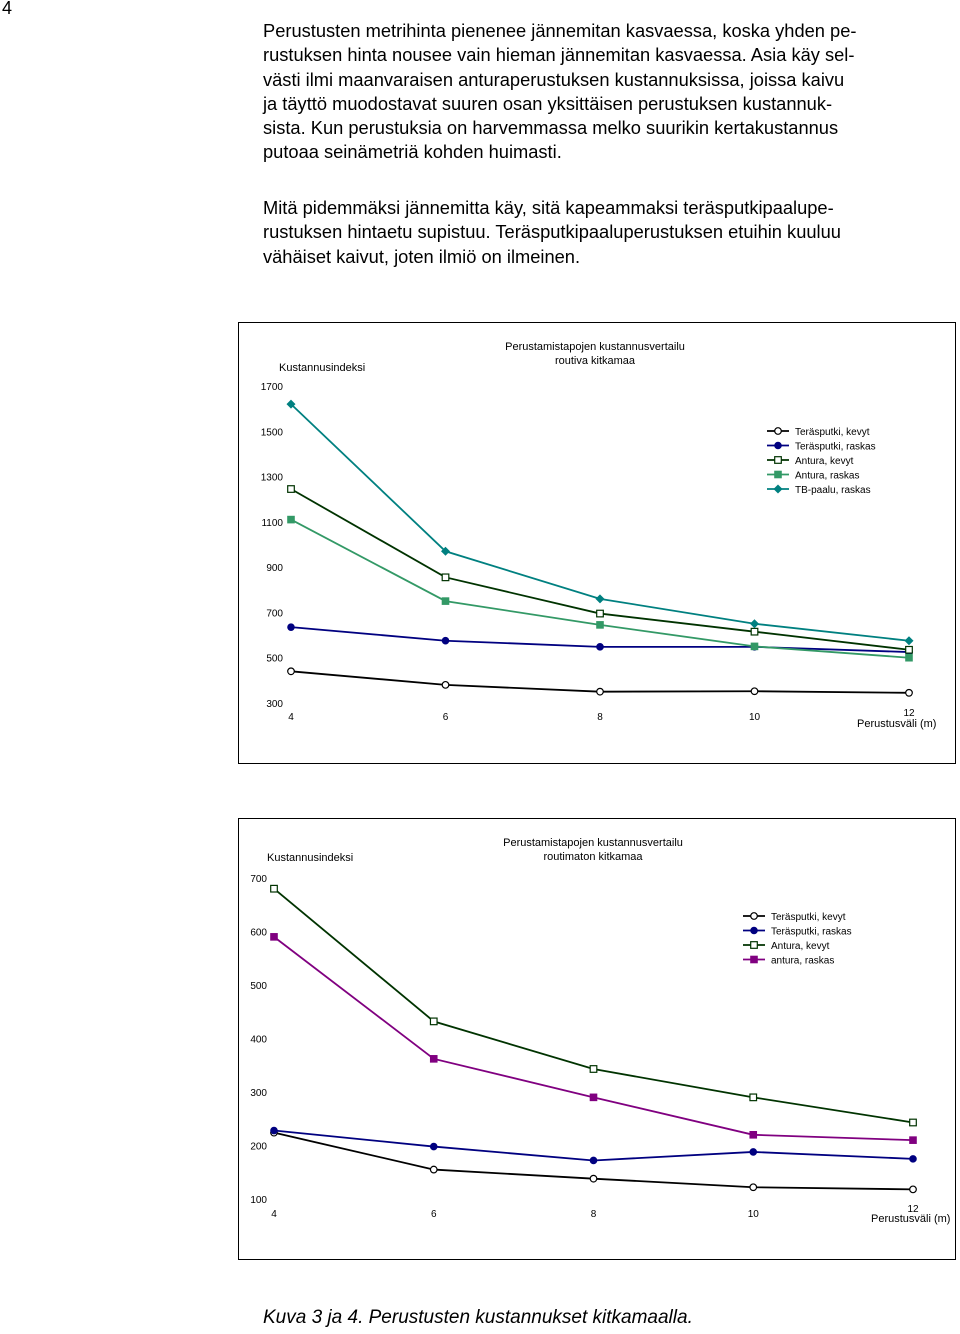  Describe the element at coordinates (827, 476) in the screenshot. I see `legend-label: Antura, raskas` at that location.